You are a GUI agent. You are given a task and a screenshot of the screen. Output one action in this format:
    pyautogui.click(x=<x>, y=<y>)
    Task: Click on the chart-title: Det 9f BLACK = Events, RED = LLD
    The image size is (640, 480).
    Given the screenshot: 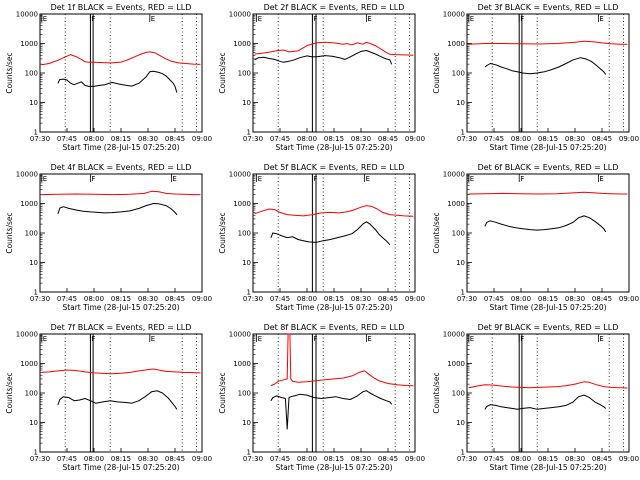 What is the action you would take?
    pyautogui.click(x=547, y=327)
    